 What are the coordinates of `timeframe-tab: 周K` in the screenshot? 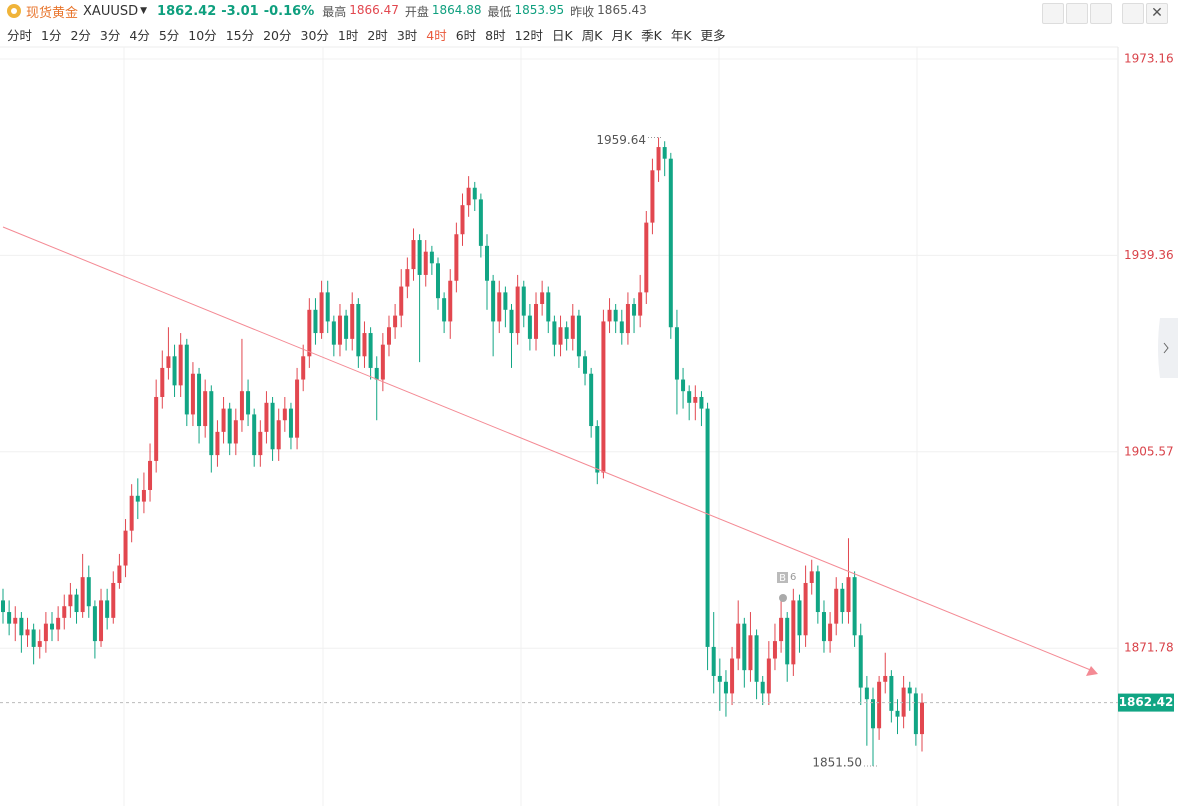 It's located at (592, 35).